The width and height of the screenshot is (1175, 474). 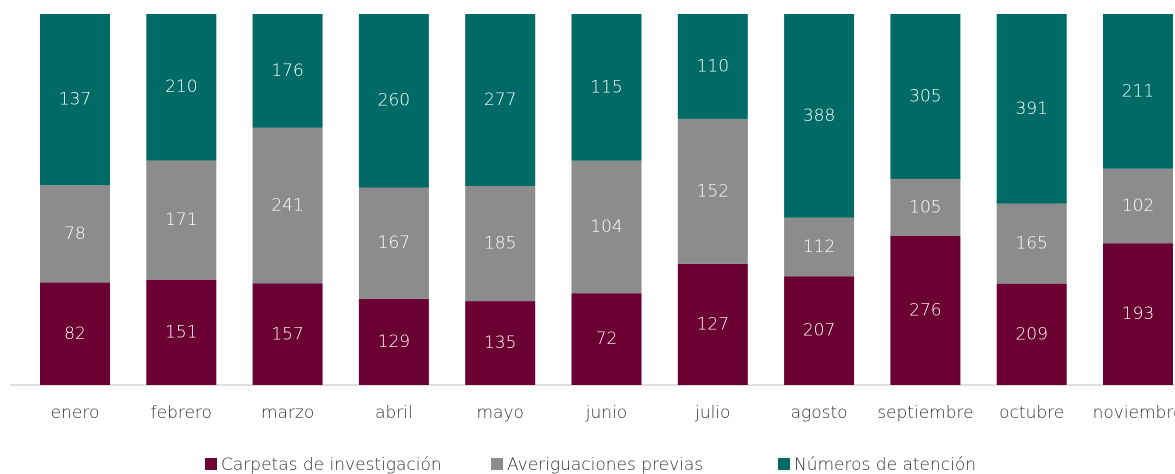 I want to click on data-label: 305, so click(x=925, y=96).